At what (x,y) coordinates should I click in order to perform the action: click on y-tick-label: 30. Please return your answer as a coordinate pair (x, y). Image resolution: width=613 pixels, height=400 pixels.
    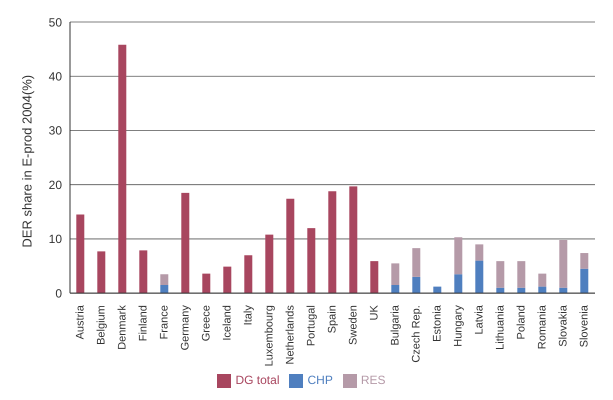
    Looking at the image, I should click on (55, 131).